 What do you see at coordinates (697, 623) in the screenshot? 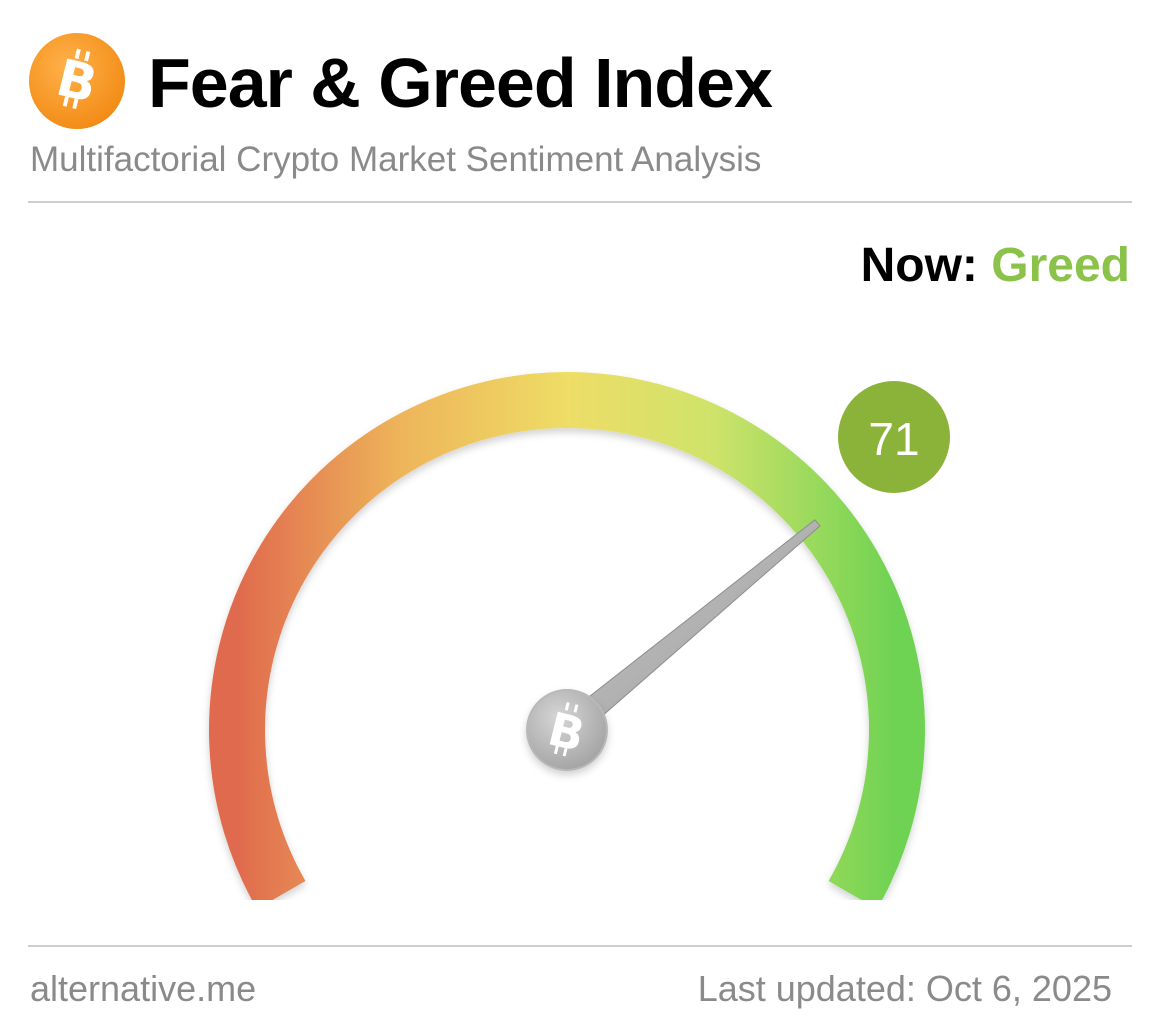
I see `gauge-needle` at bounding box center [697, 623].